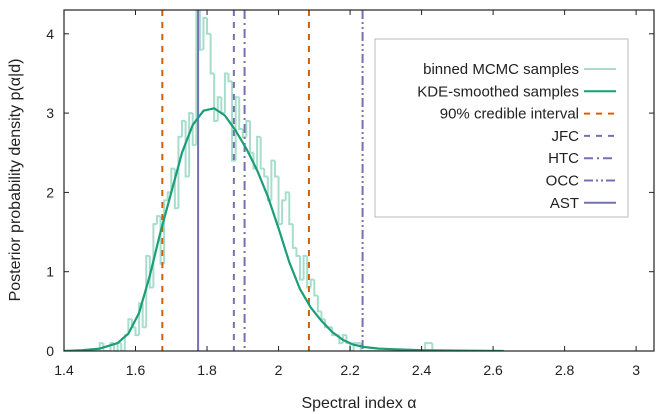  What do you see at coordinates (566, 136) in the screenshot?
I see `legend-label: JFC` at bounding box center [566, 136].